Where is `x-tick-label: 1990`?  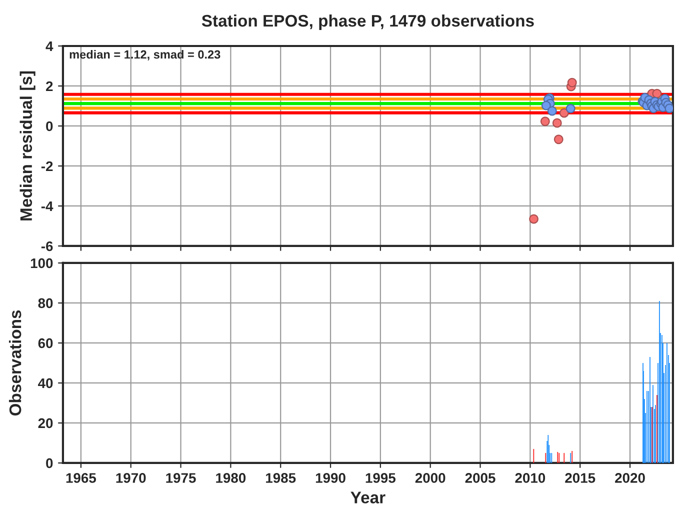
x-tick-label: 1990 is located at coordinates (331, 478).